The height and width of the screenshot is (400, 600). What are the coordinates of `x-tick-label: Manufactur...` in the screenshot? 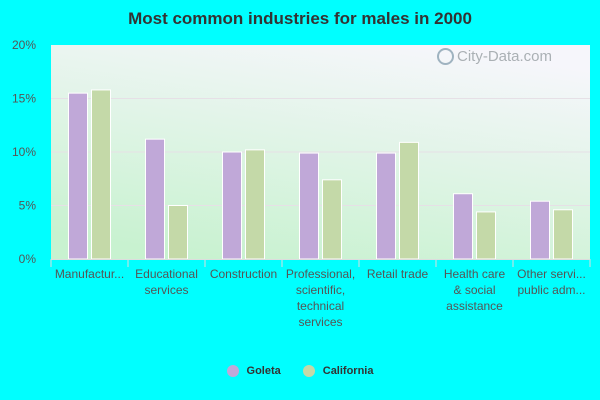 It's located at (89, 274).